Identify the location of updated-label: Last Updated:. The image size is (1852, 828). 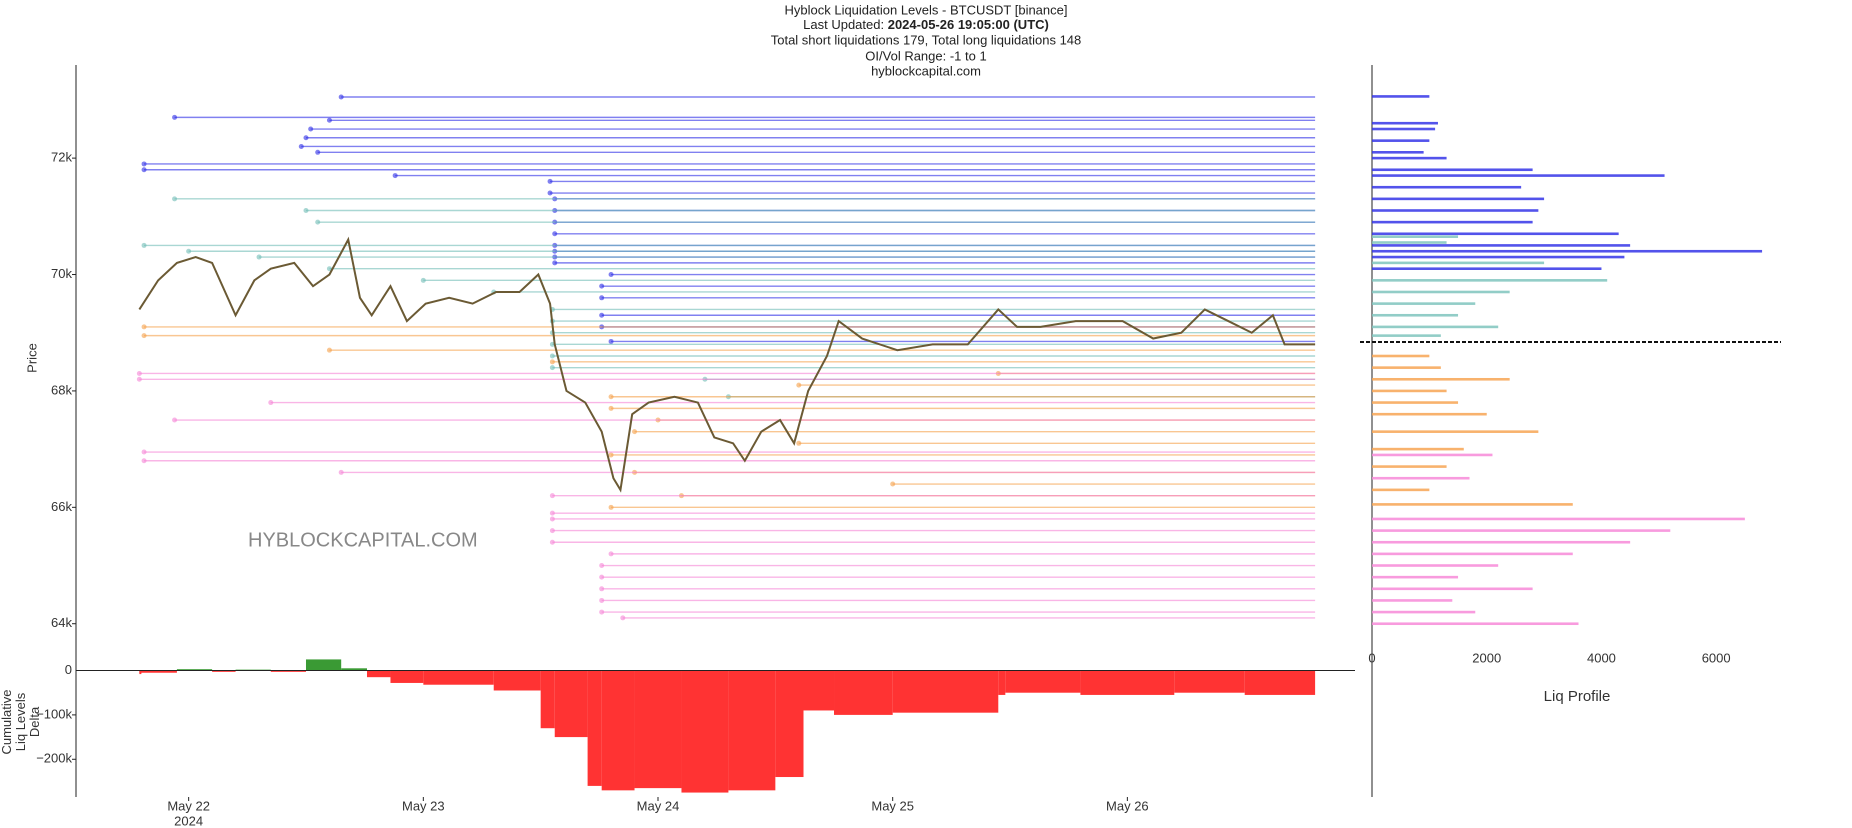
(843, 24).